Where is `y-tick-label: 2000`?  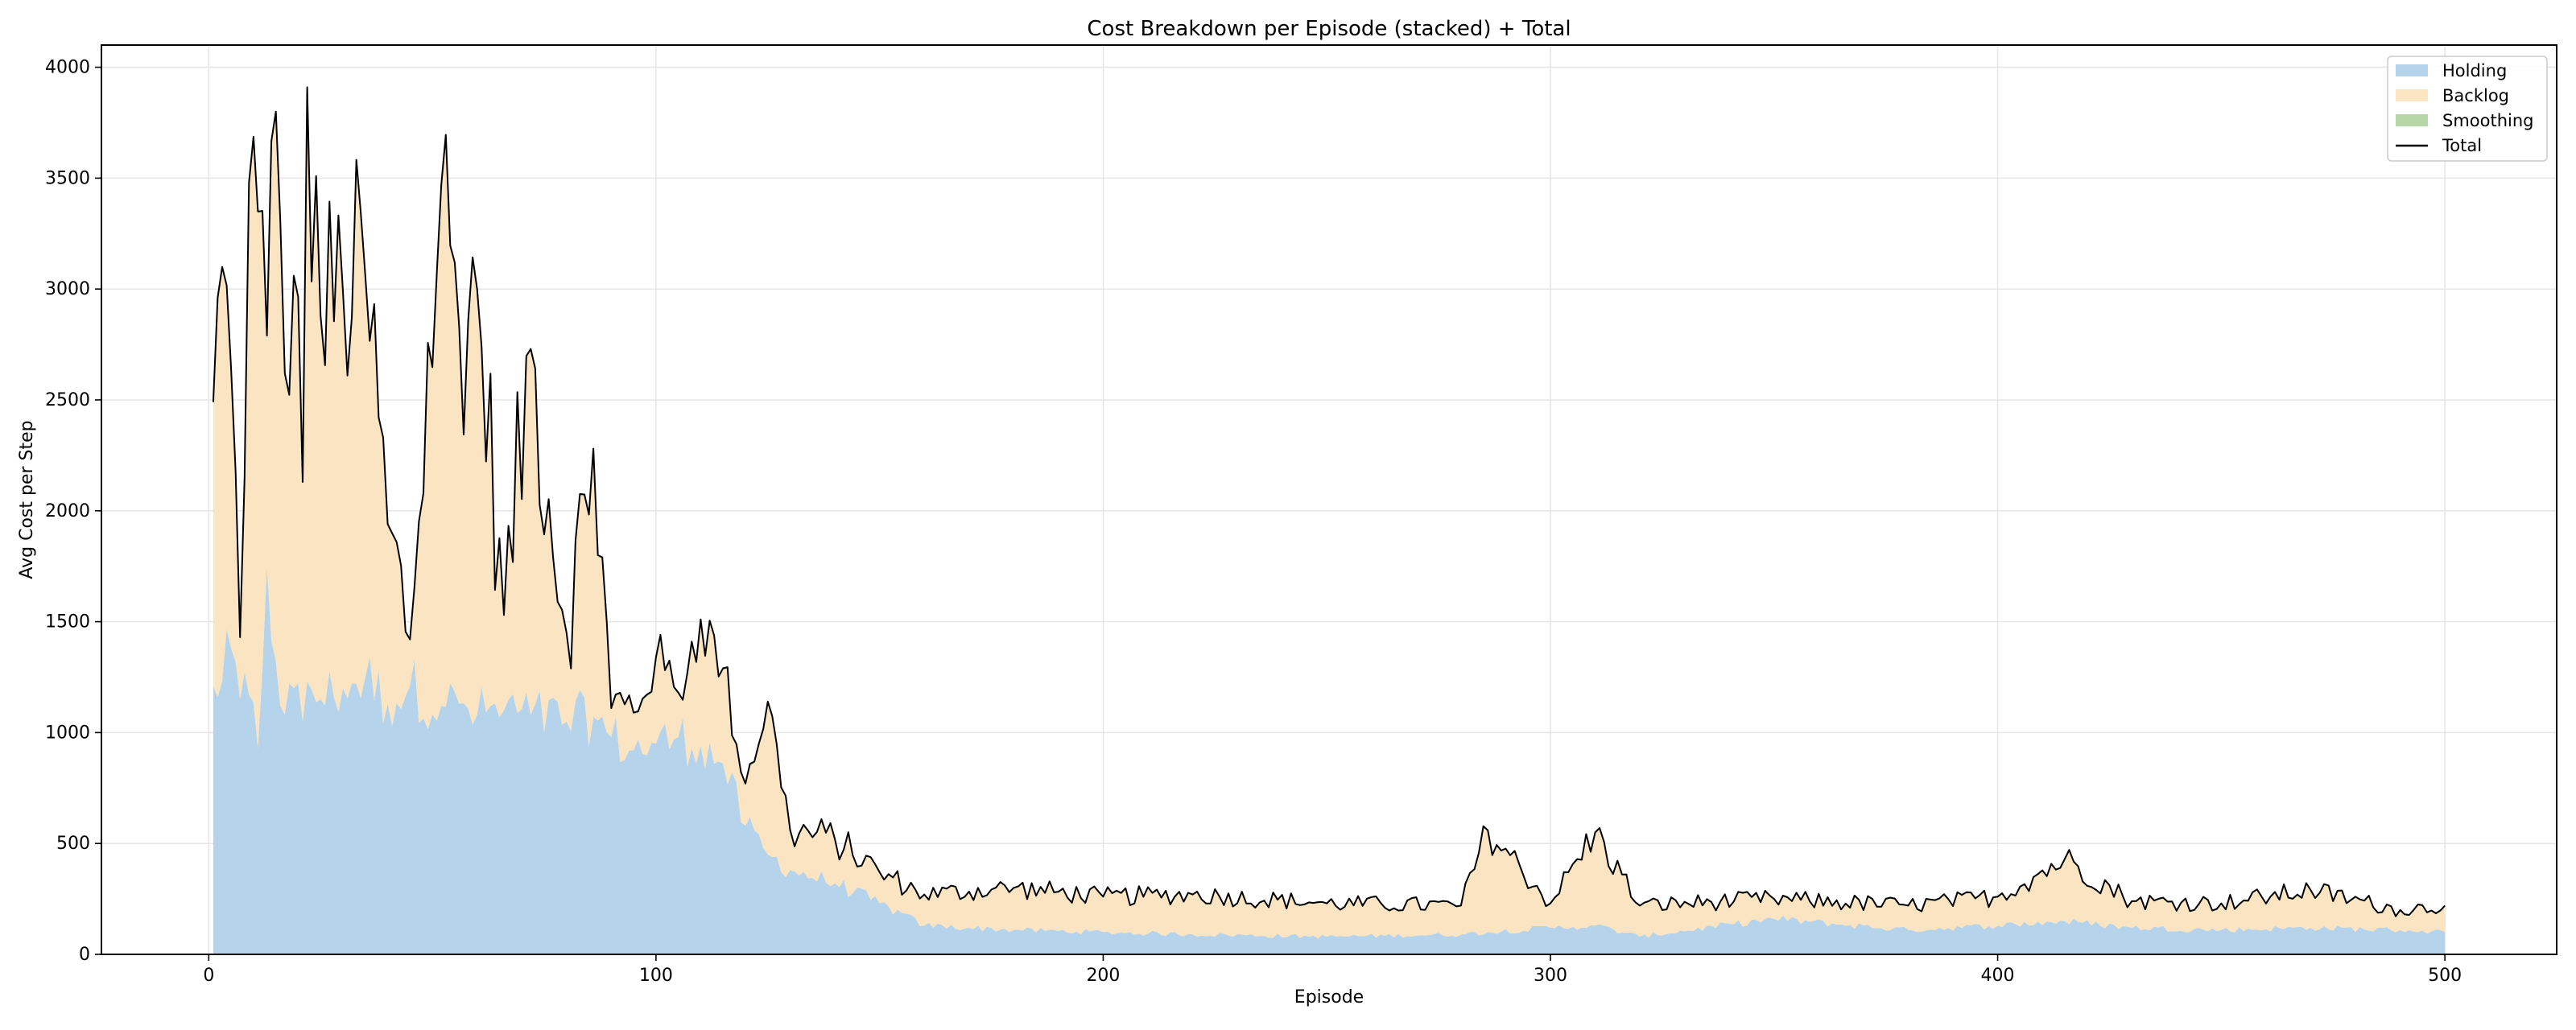
y-tick-label: 2000 is located at coordinates (67, 511).